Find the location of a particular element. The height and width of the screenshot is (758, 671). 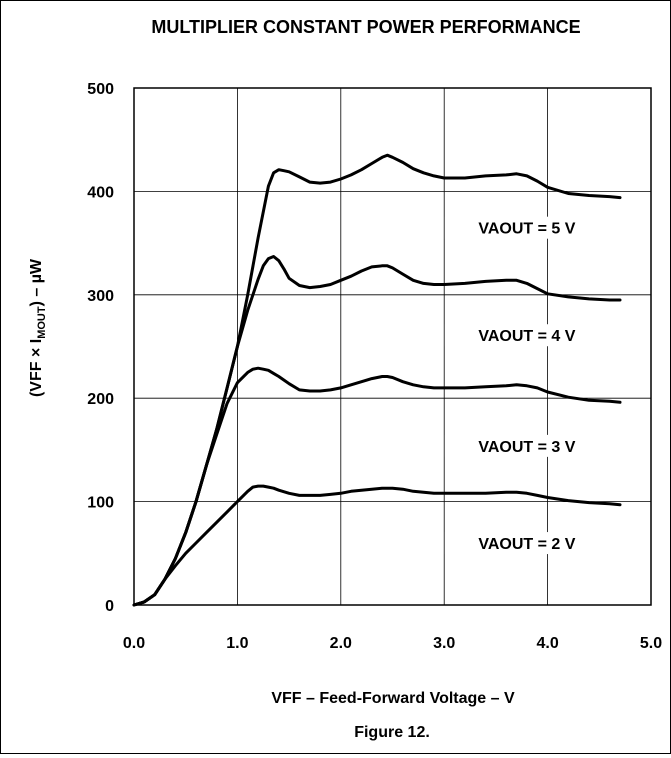

y-axis-label: (VFF × IMOUT) – µW is located at coordinates (38, 327).